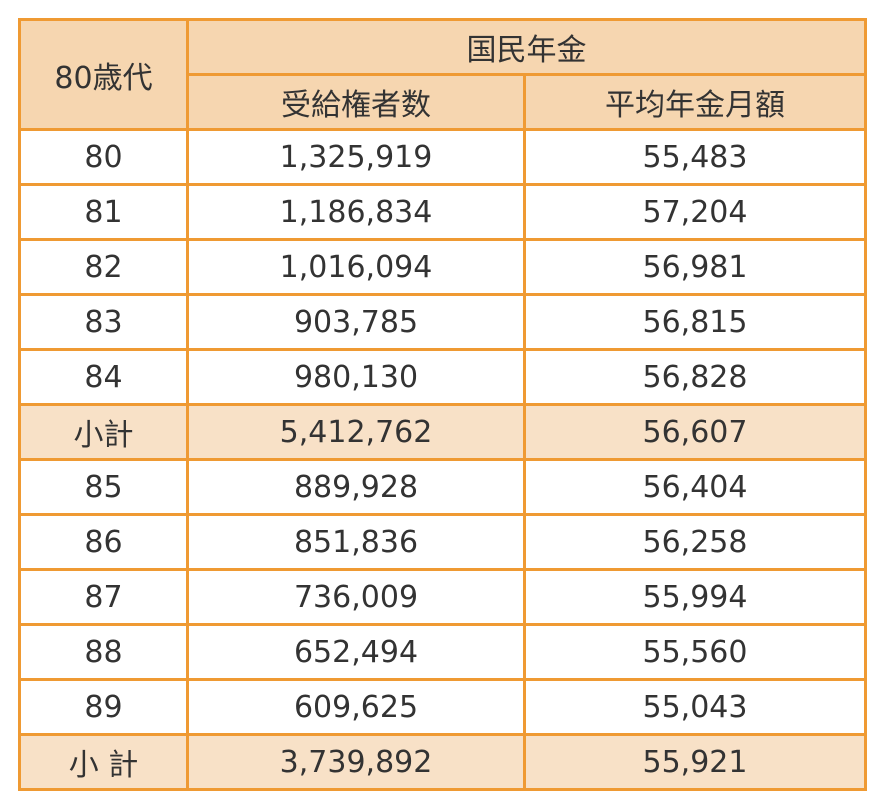  What do you see at coordinates (103, 212) in the screenshot?
I see `age-cell: 81` at bounding box center [103, 212].